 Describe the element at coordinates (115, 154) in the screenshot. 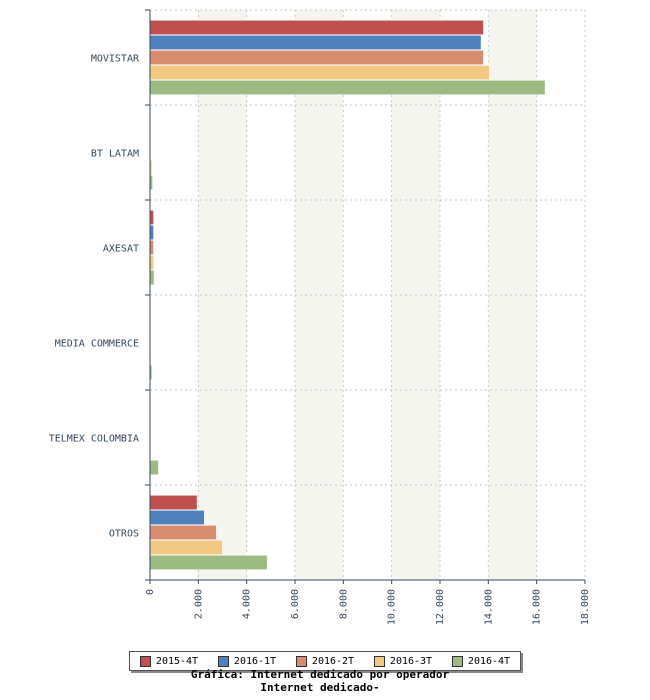

I see `category-label: BT LATAM` at that location.